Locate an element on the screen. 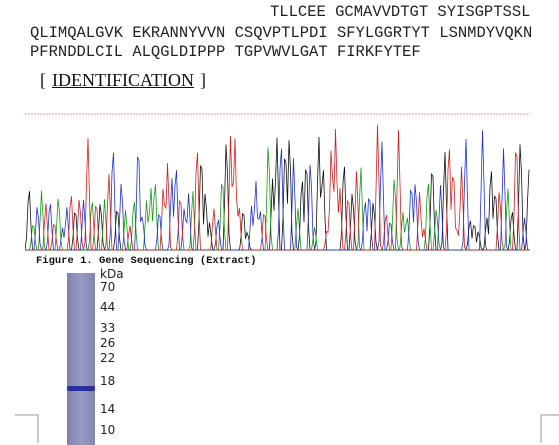 This screenshot has height=445, width=559. section-heading: [ IDENTIFICATION] is located at coordinates (123, 80).